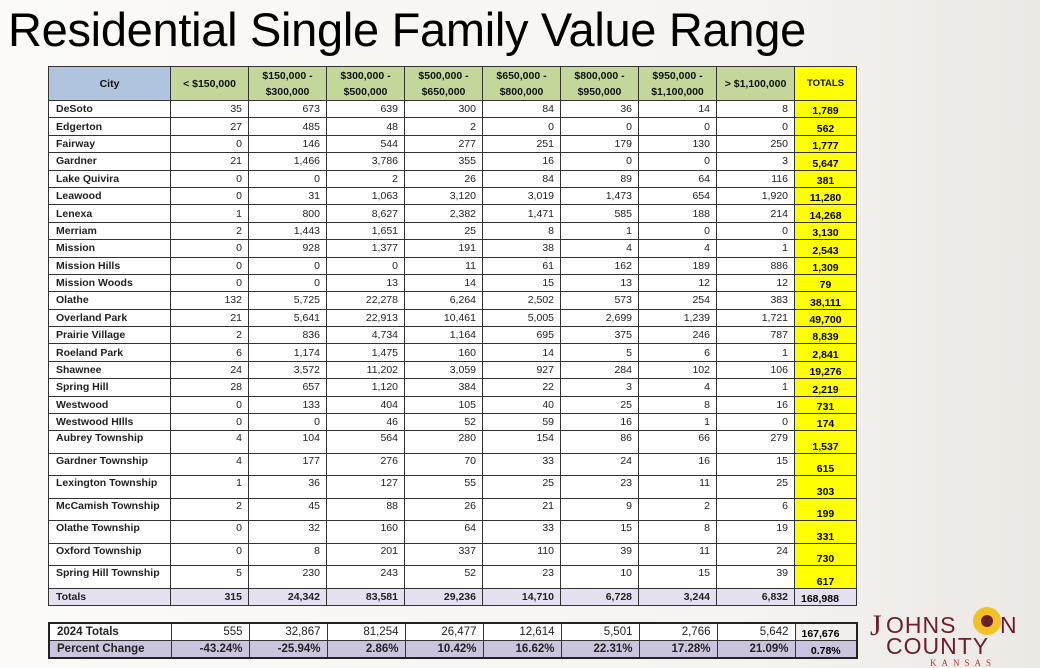 The image size is (1040, 668). I want to click on value-cell: 384, so click(443, 387).